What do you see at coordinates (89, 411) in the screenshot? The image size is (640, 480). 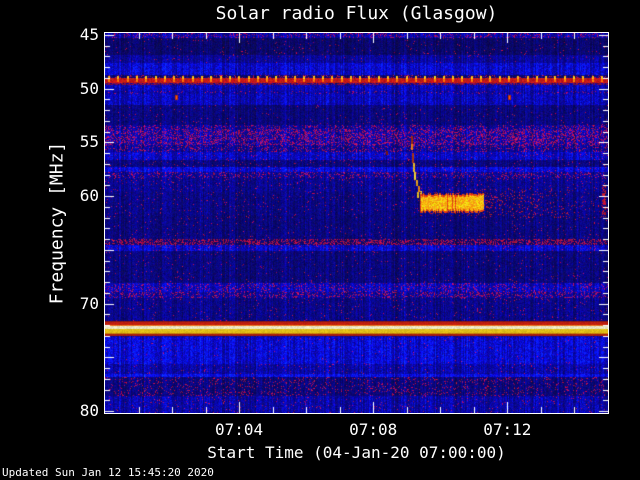 I see `y-tick-label-80: 80` at bounding box center [89, 411].